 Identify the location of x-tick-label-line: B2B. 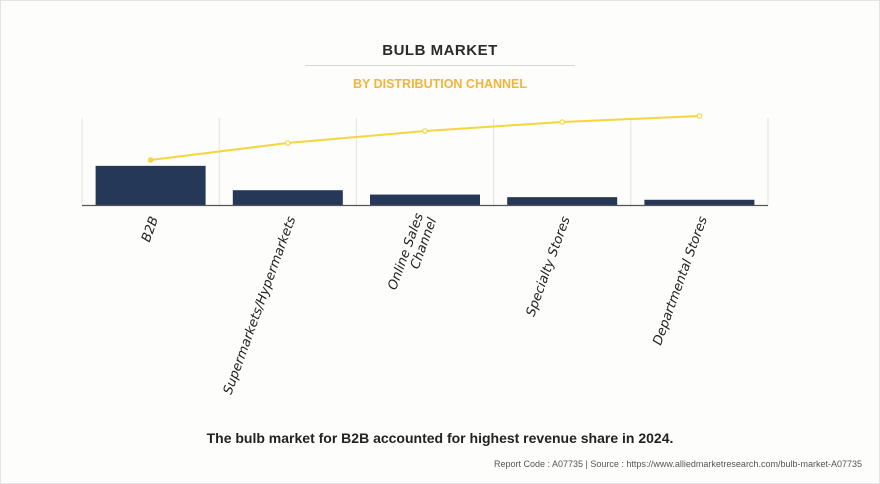
(150, 230).